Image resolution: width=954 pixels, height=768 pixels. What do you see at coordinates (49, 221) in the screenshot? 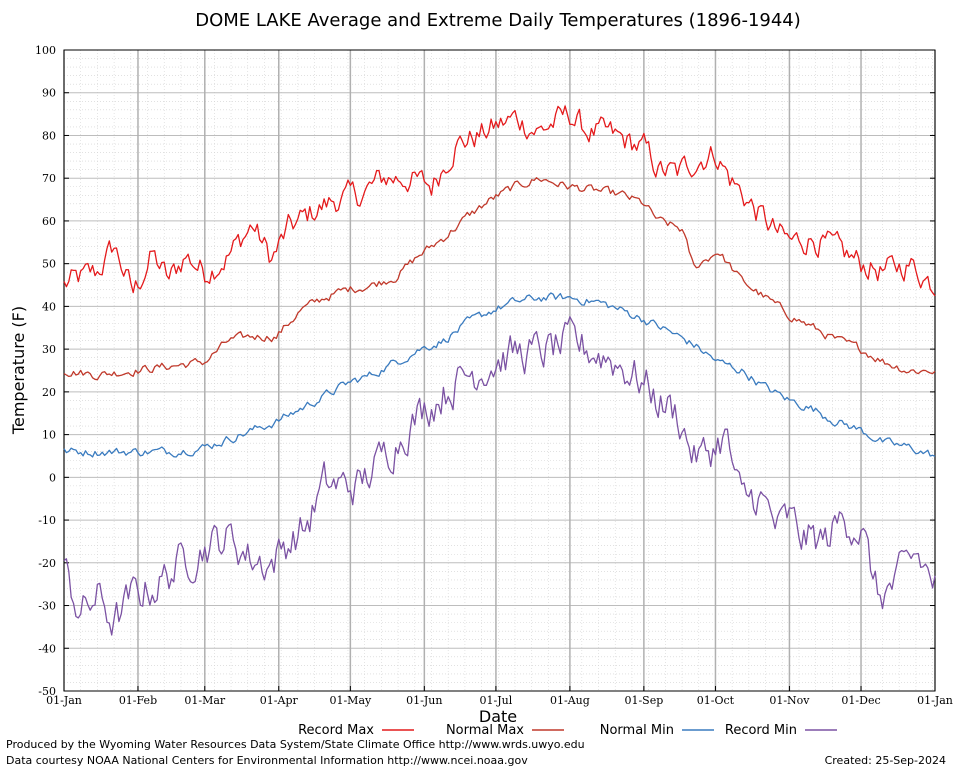
I see `y-tick-label: 60` at bounding box center [49, 221].